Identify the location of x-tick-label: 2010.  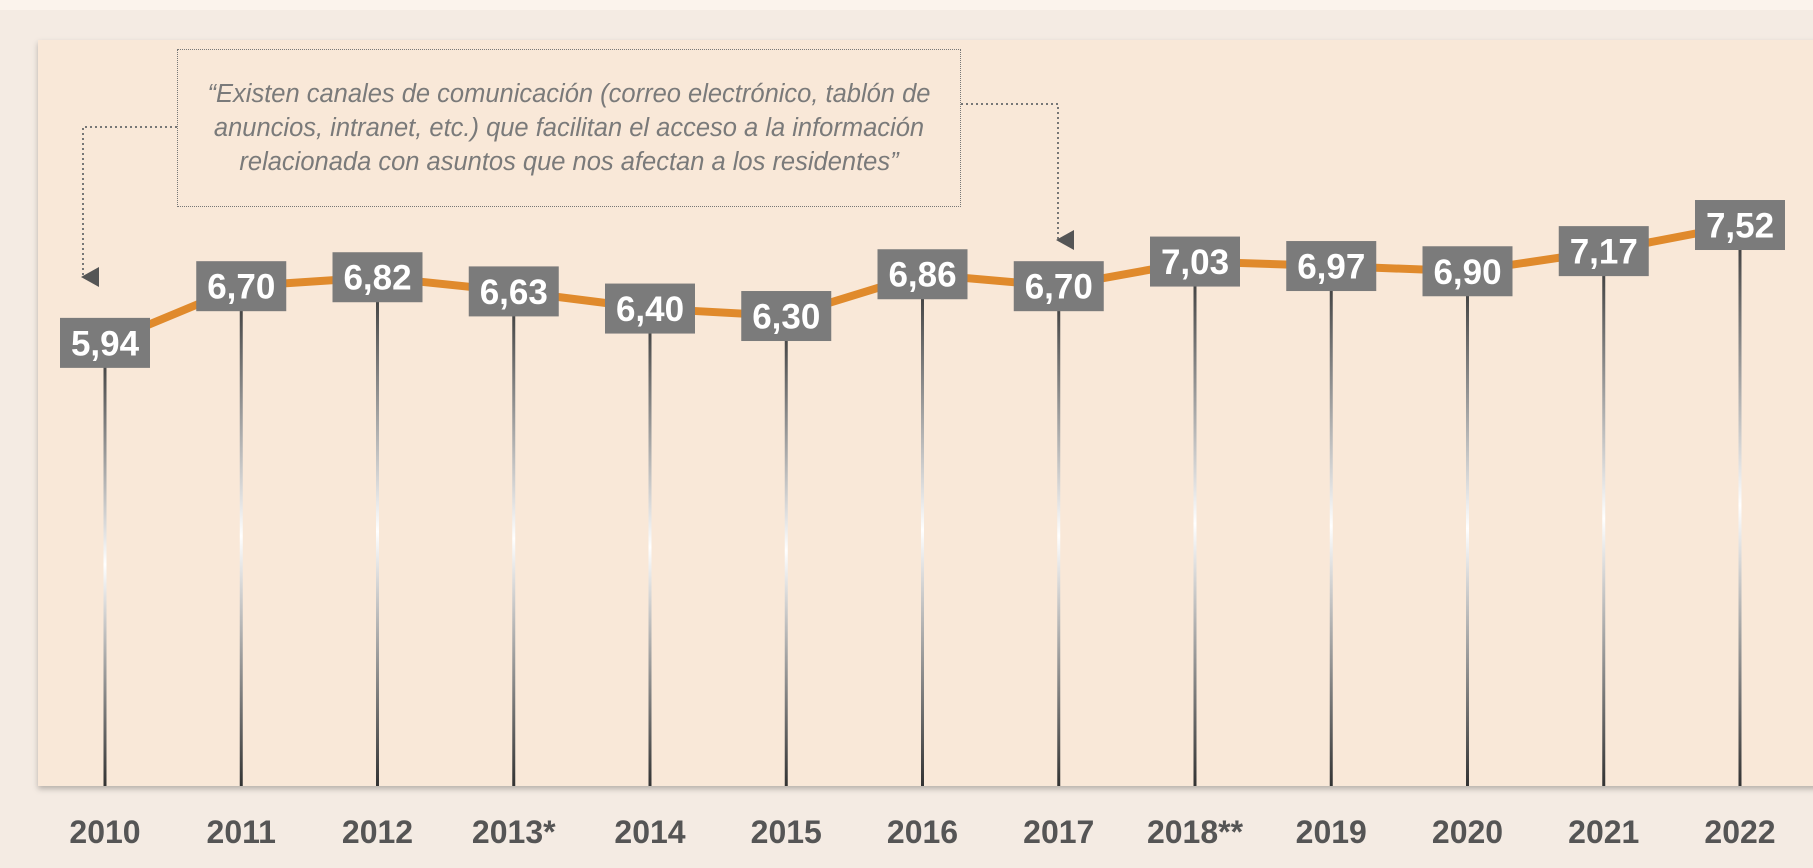
(104, 832).